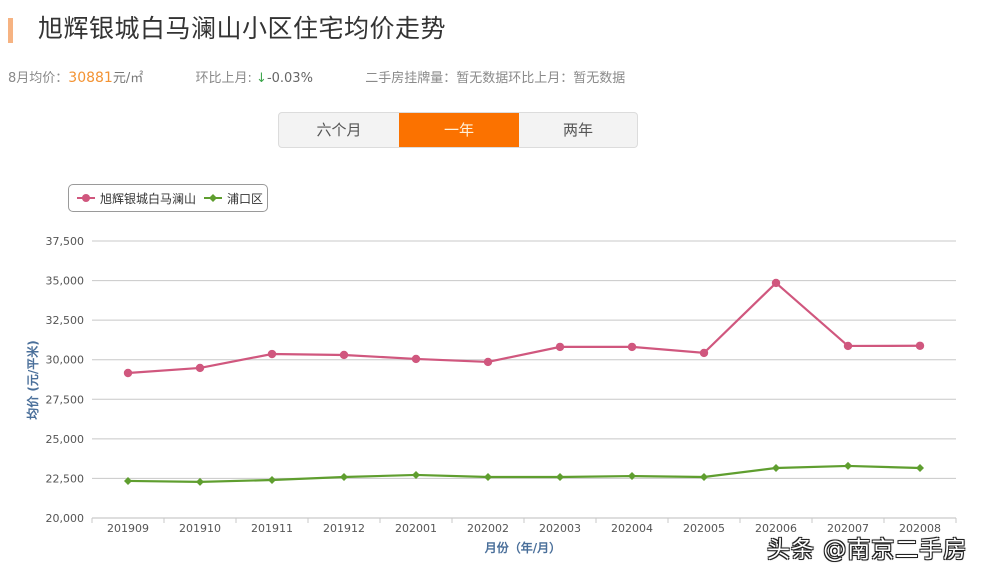  What do you see at coordinates (65, 399) in the screenshot?
I see `y-tick-label: 27,500` at bounding box center [65, 399].